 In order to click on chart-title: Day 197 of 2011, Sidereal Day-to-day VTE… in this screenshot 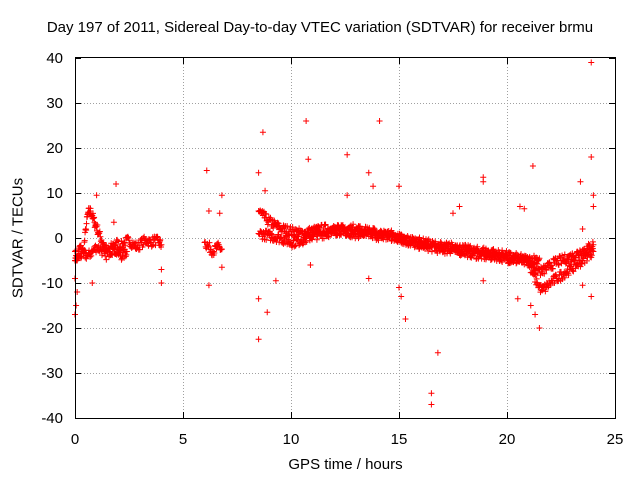, I will do `click(320, 27)`.